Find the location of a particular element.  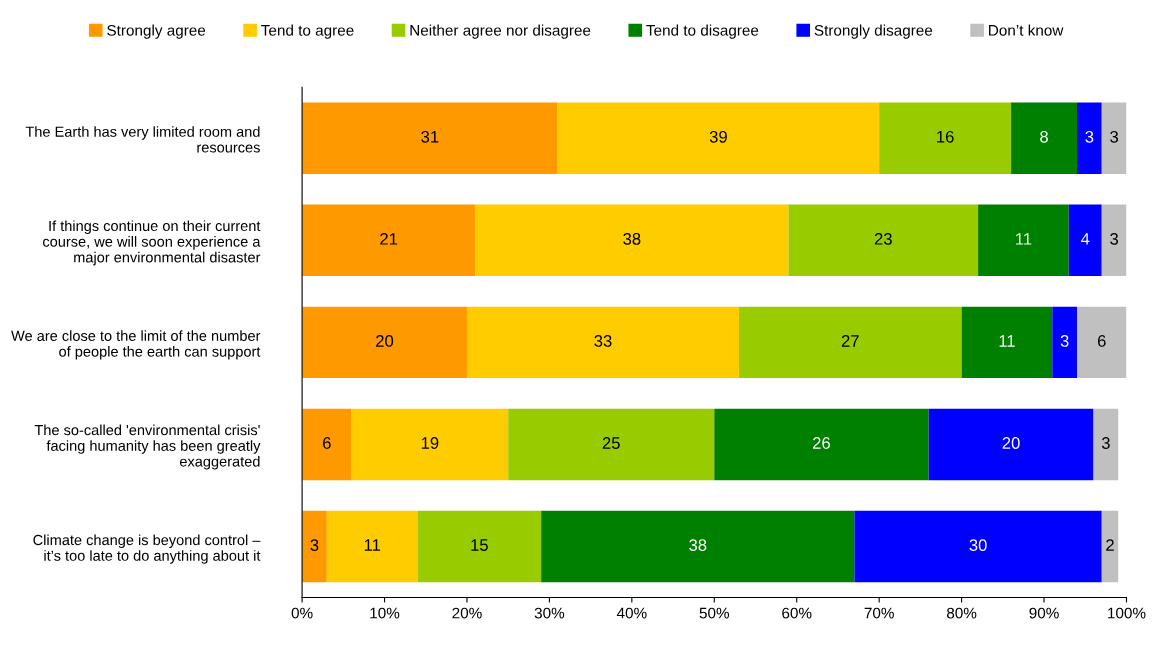

data-label: 25 is located at coordinates (611, 443).